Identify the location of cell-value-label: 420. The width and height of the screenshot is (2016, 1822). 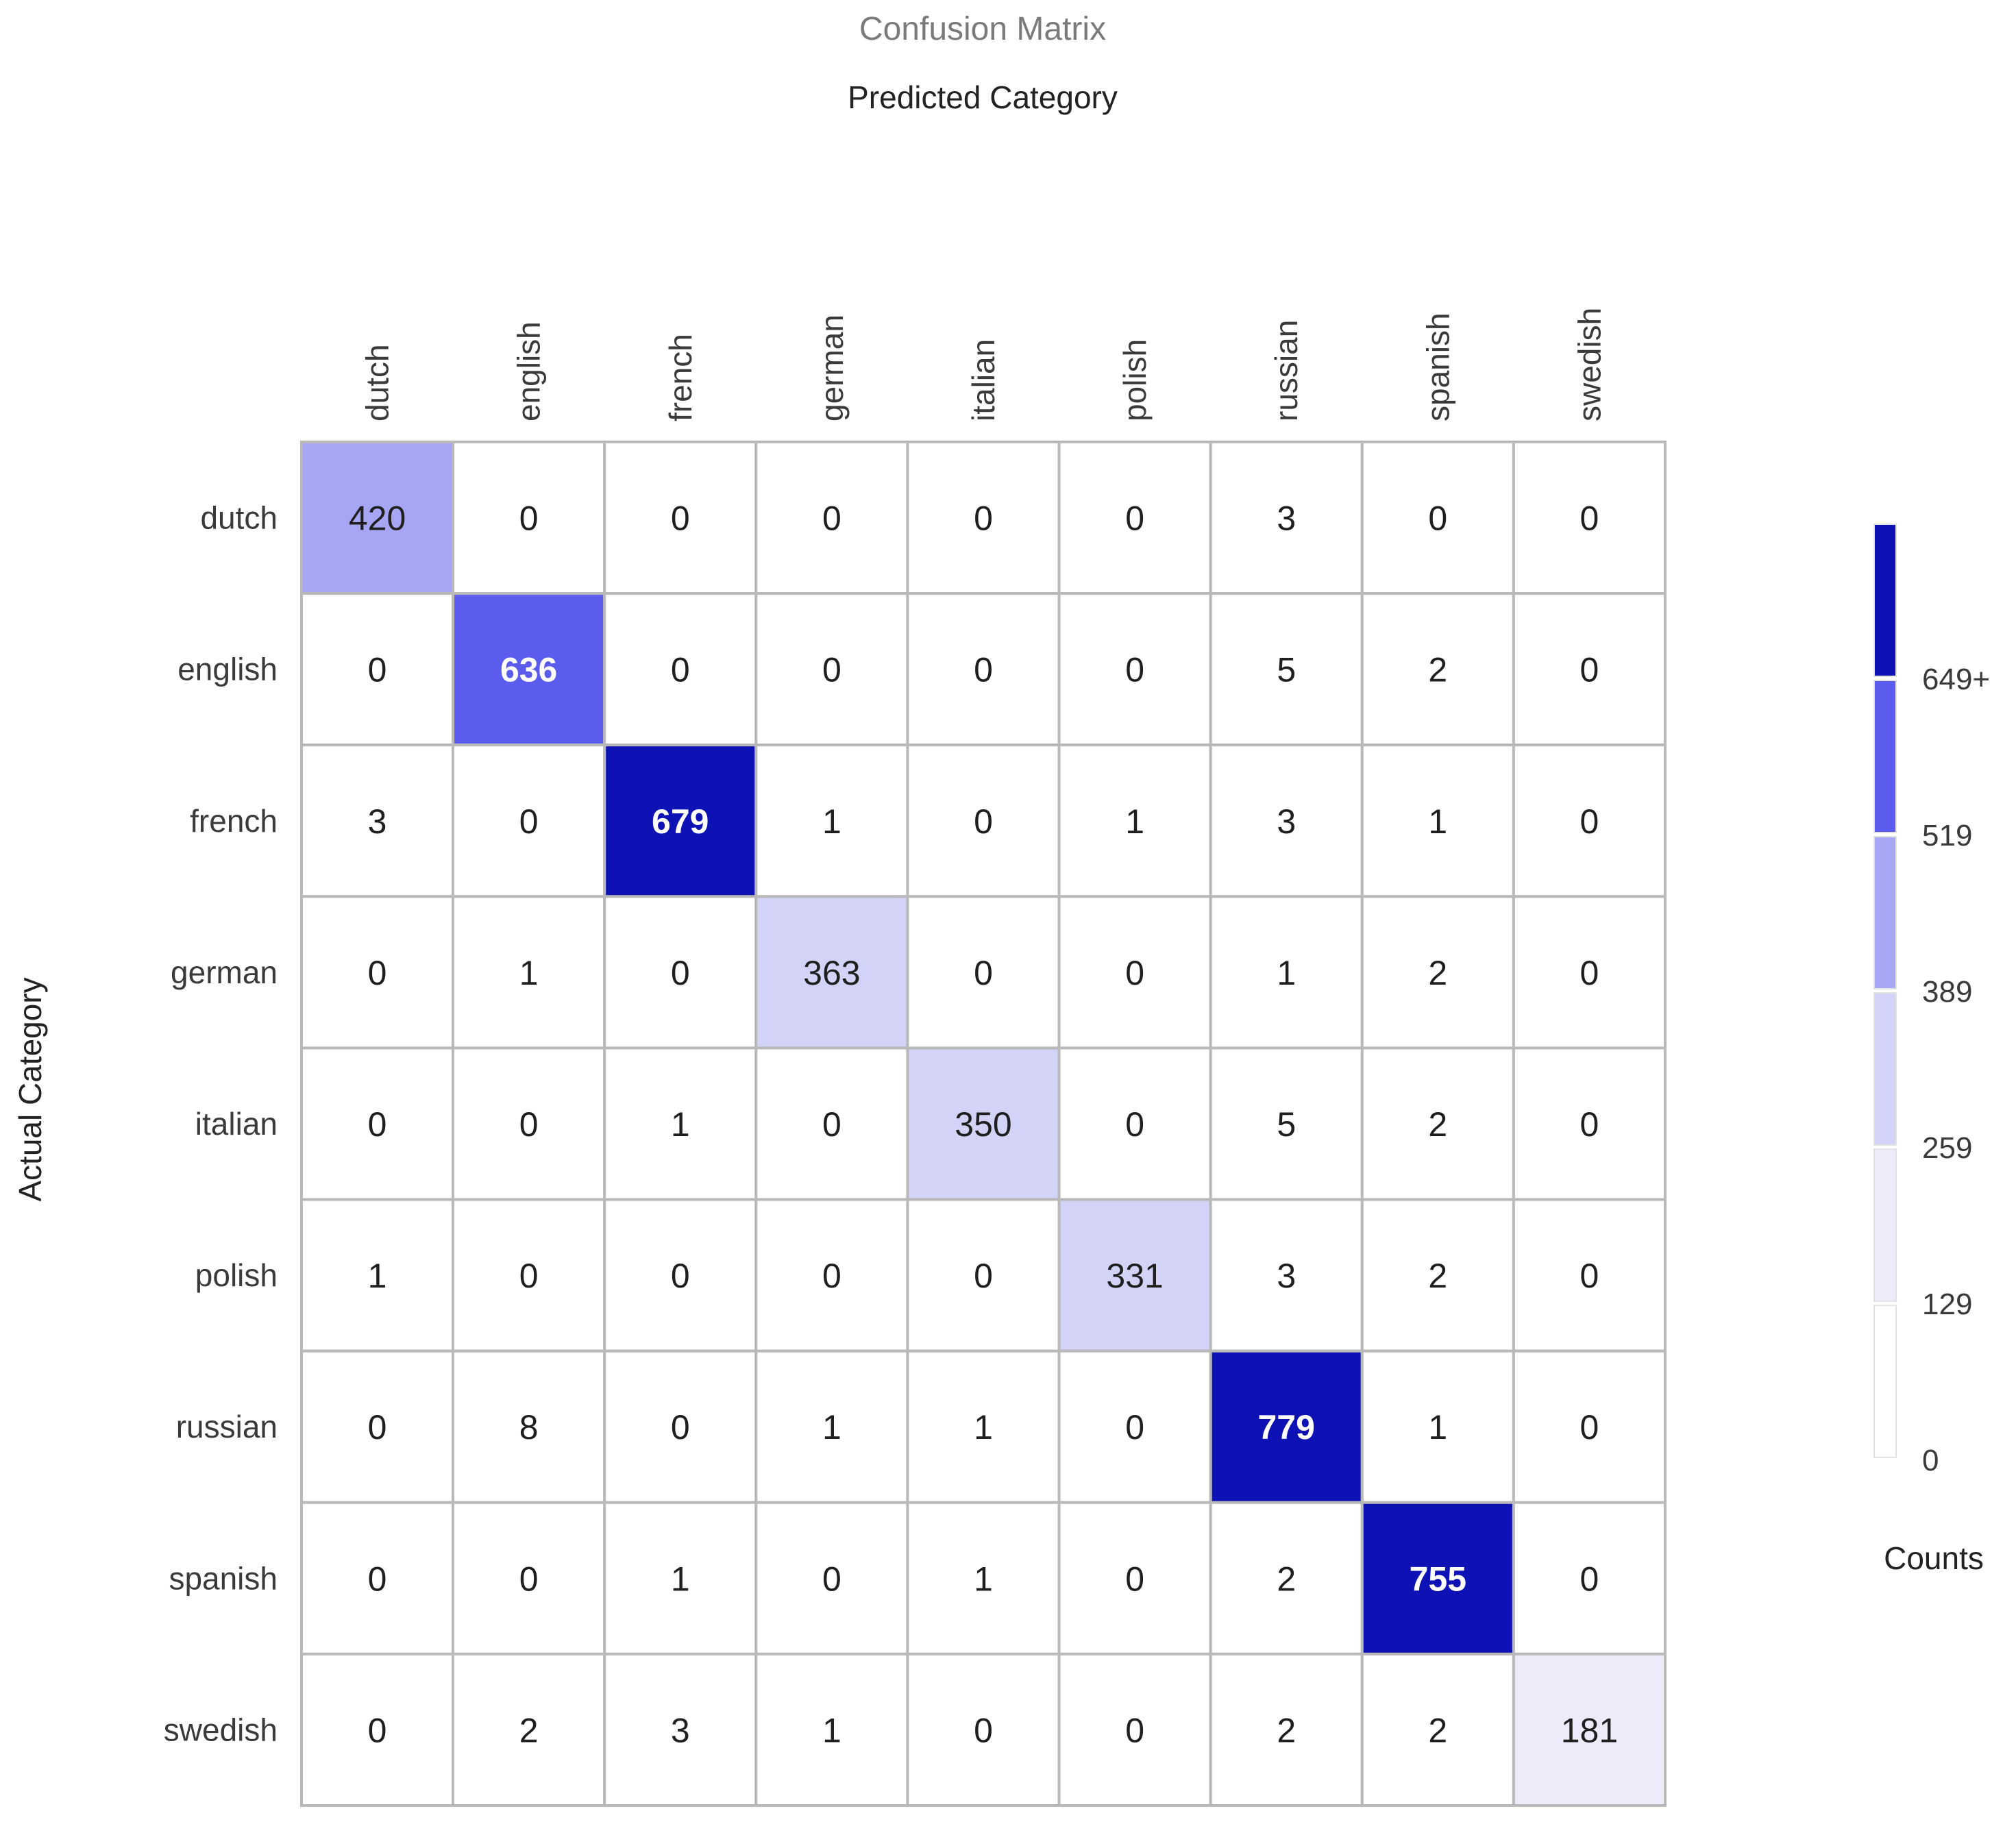
(377, 519).